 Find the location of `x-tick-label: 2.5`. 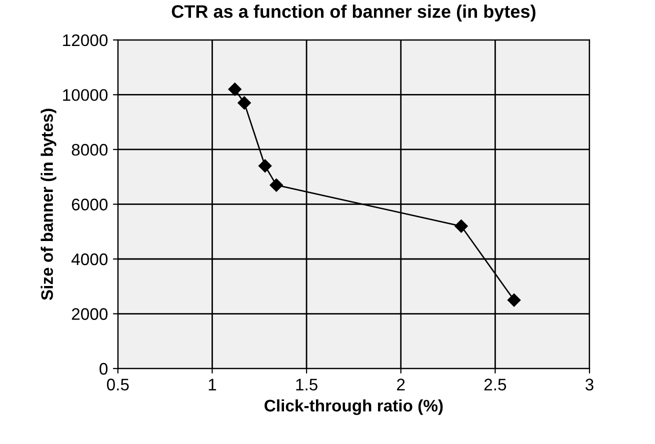

x-tick-label: 2.5 is located at coordinates (495, 384).